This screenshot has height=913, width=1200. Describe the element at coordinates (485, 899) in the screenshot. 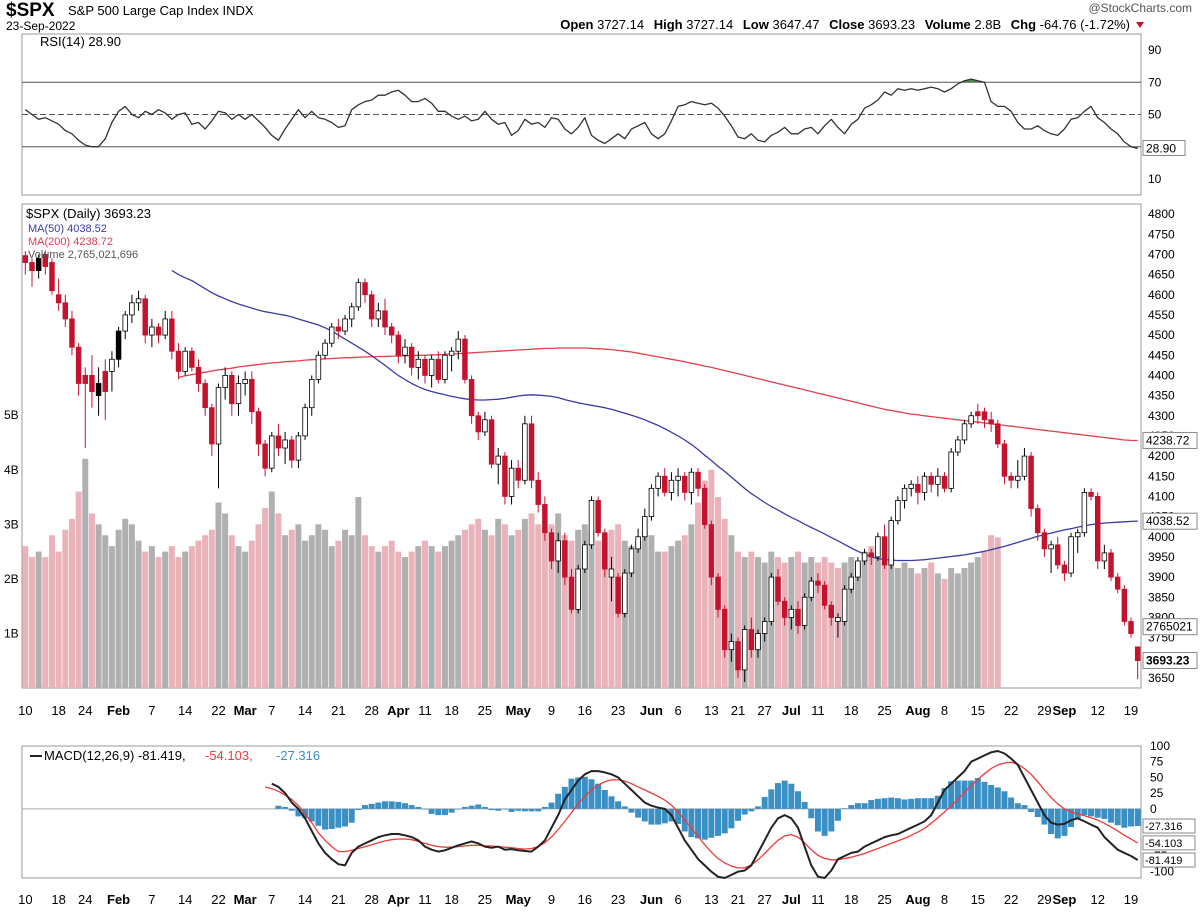

I see `x-tick-label-bottom: 25` at that location.